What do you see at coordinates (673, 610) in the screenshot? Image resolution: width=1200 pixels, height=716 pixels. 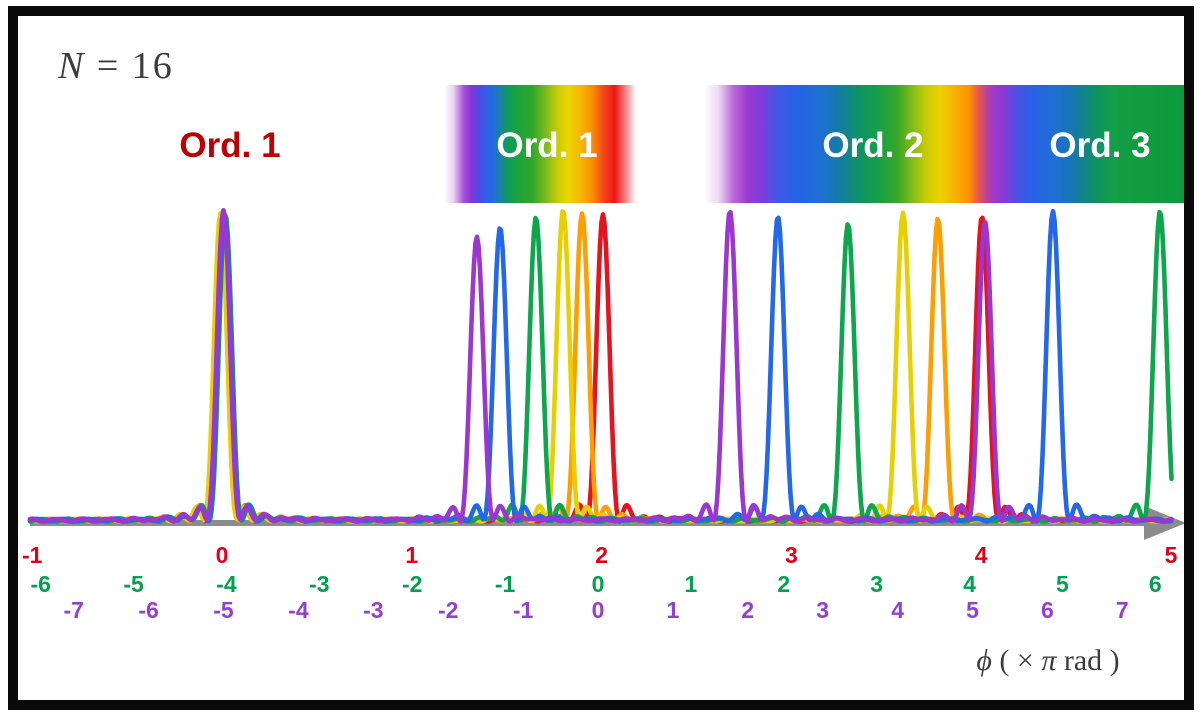 I see `tick-purple-1: 1` at bounding box center [673, 610].